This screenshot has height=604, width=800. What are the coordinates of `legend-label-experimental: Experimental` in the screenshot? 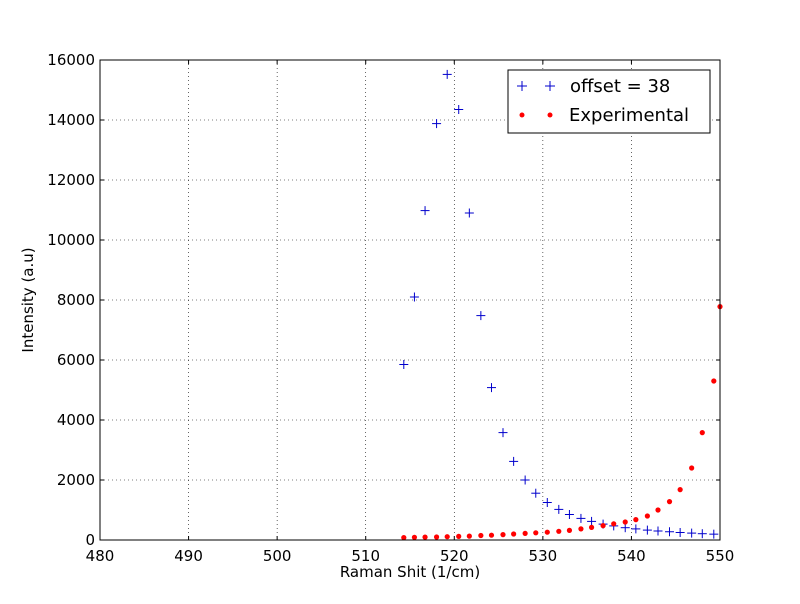 It's located at (629, 115).